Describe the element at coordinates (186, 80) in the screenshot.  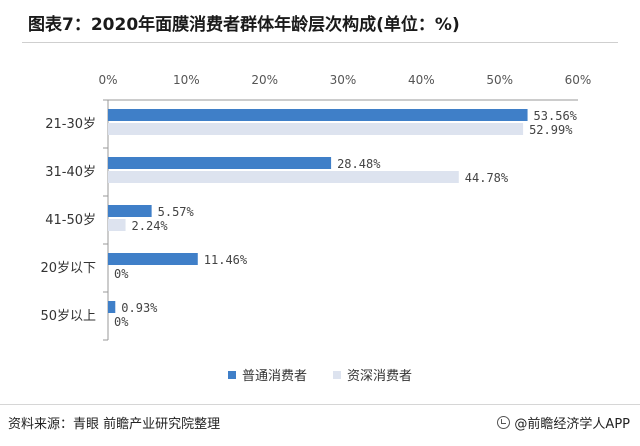
I see `x-tick-label: 10%` at that location.